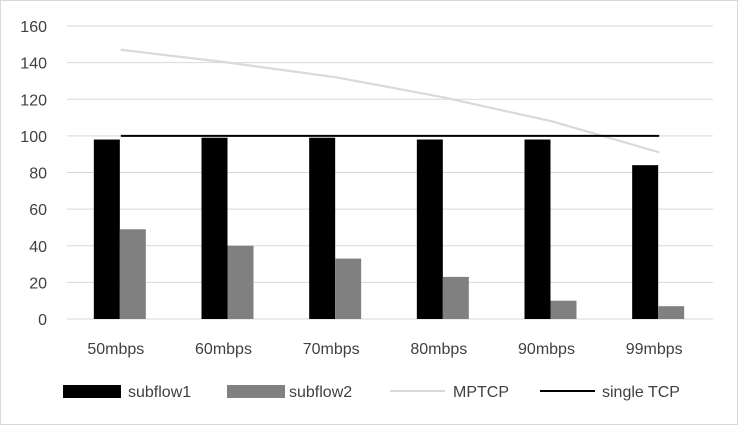 This screenshot has width=738, height=429. What do you see at coordinates (438, 349) in the screenshot?
I see `x-tick-label: 80mbps` at bounding box center [438, 349].